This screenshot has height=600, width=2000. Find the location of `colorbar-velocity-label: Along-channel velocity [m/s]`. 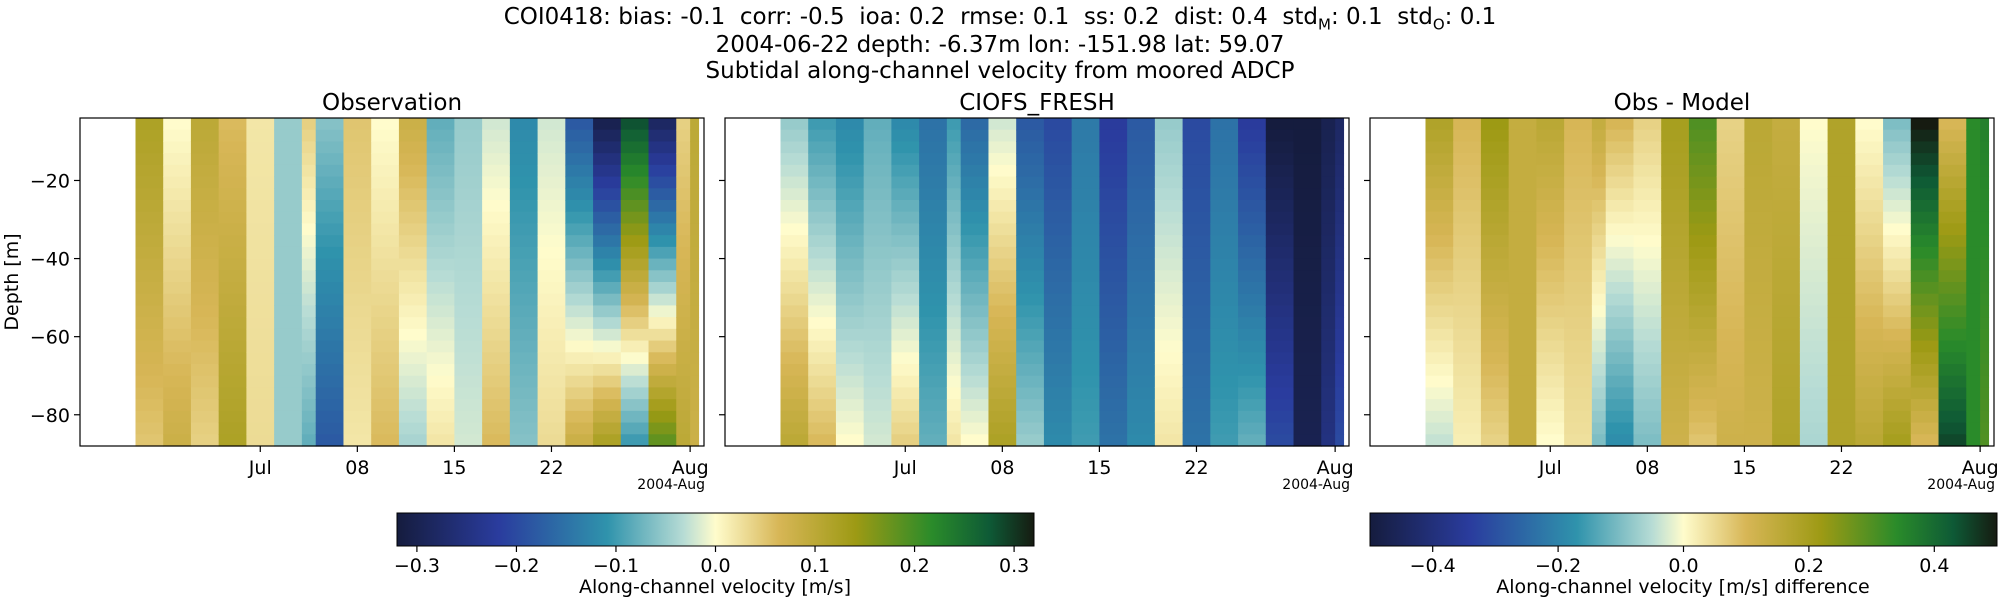

colorbar-velocity-label: Along-channel velocity [m/s] is located at coordinates (715, 587).